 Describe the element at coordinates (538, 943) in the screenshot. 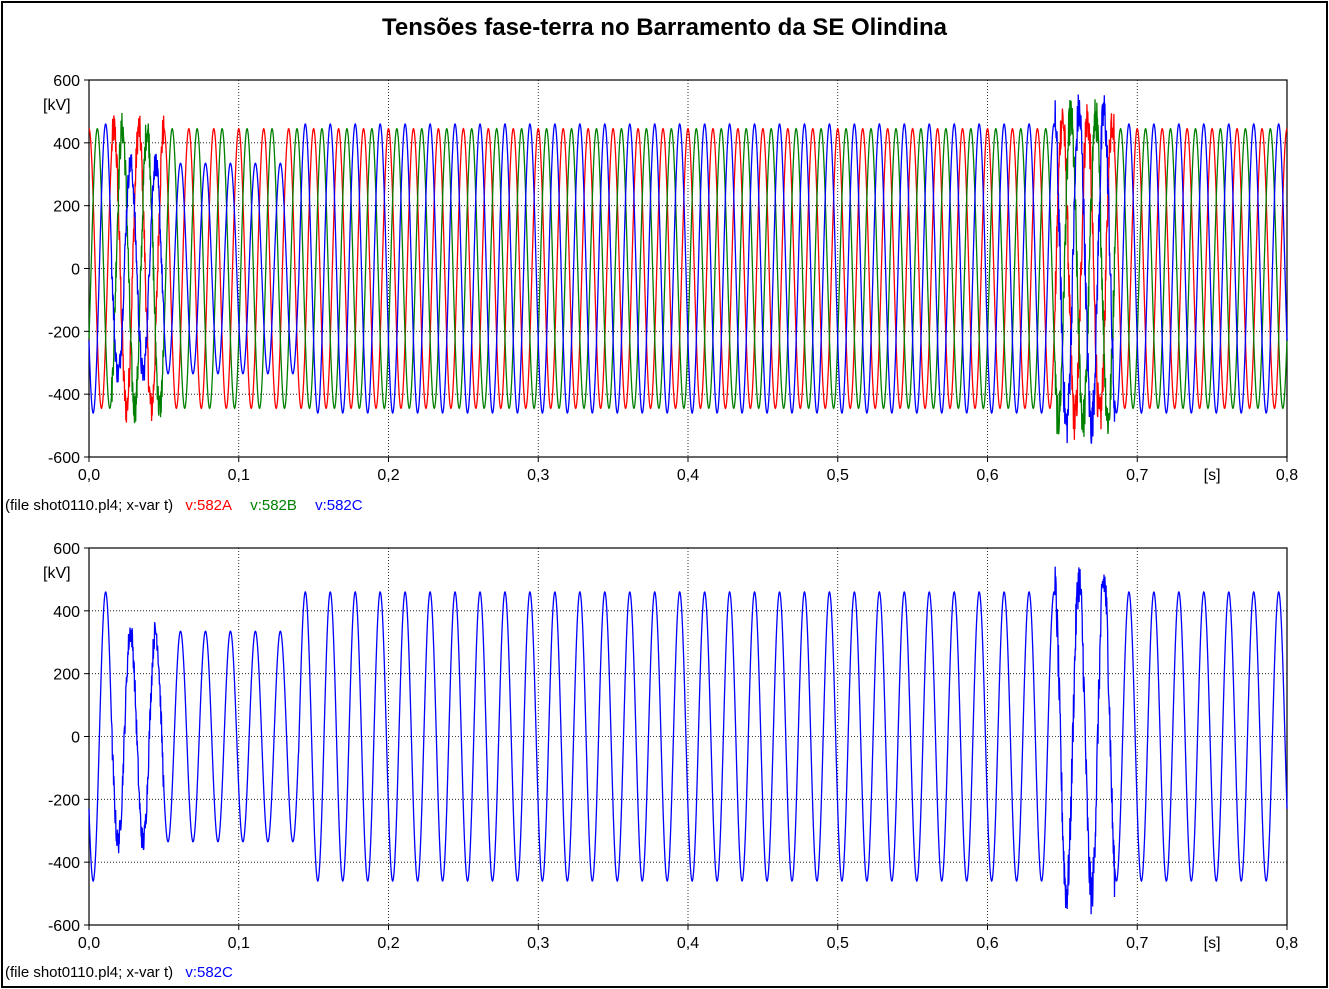

I see `bottom-x-tick-label: 0,3` at that location.